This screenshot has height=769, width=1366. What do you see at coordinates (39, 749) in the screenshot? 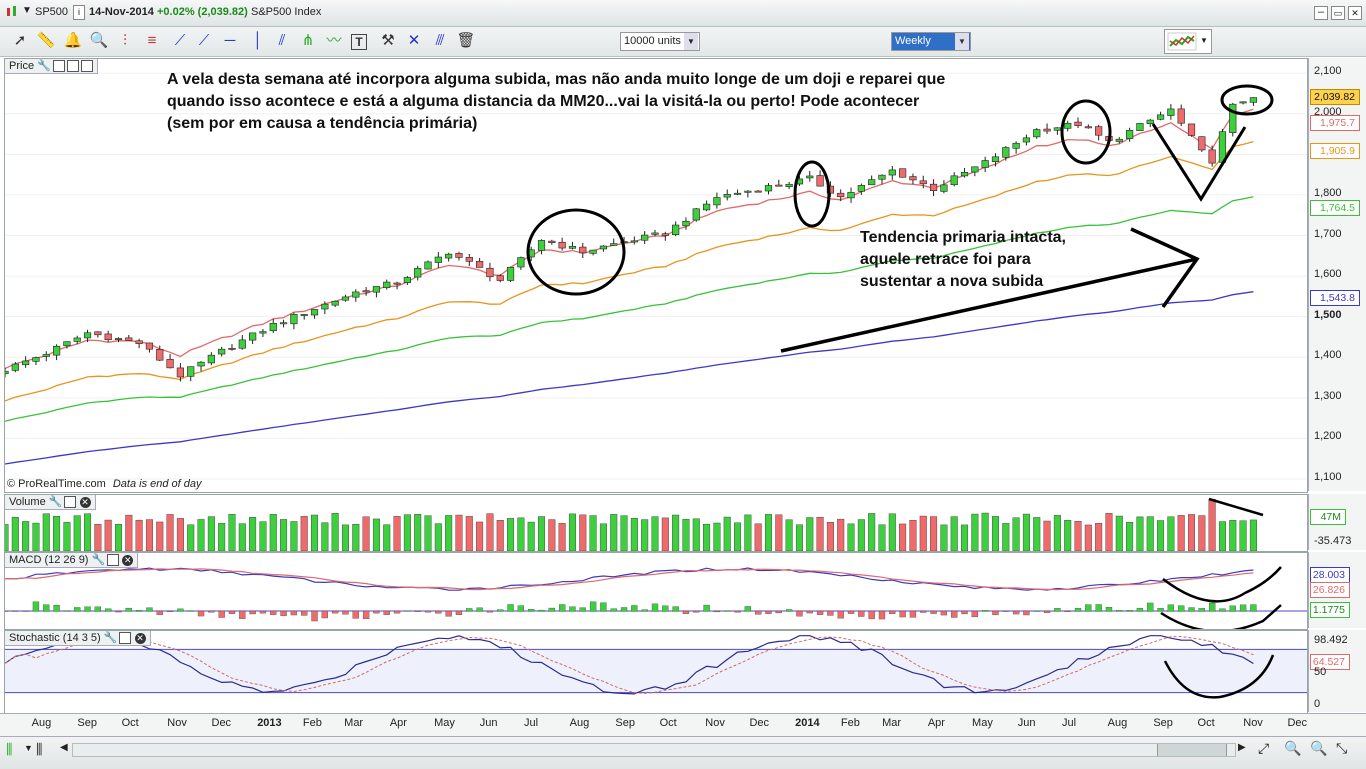
I see `compare-icon: ⫼` at bounding box center [39, 749].